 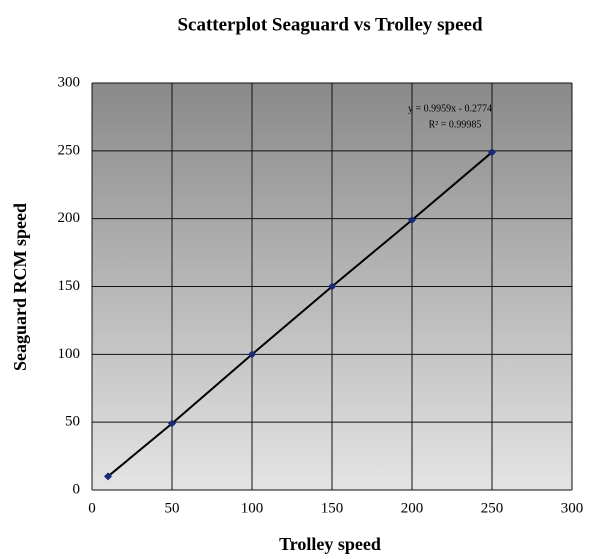 I want to click on x-tick-label: 300, so click(x=572, y=508).